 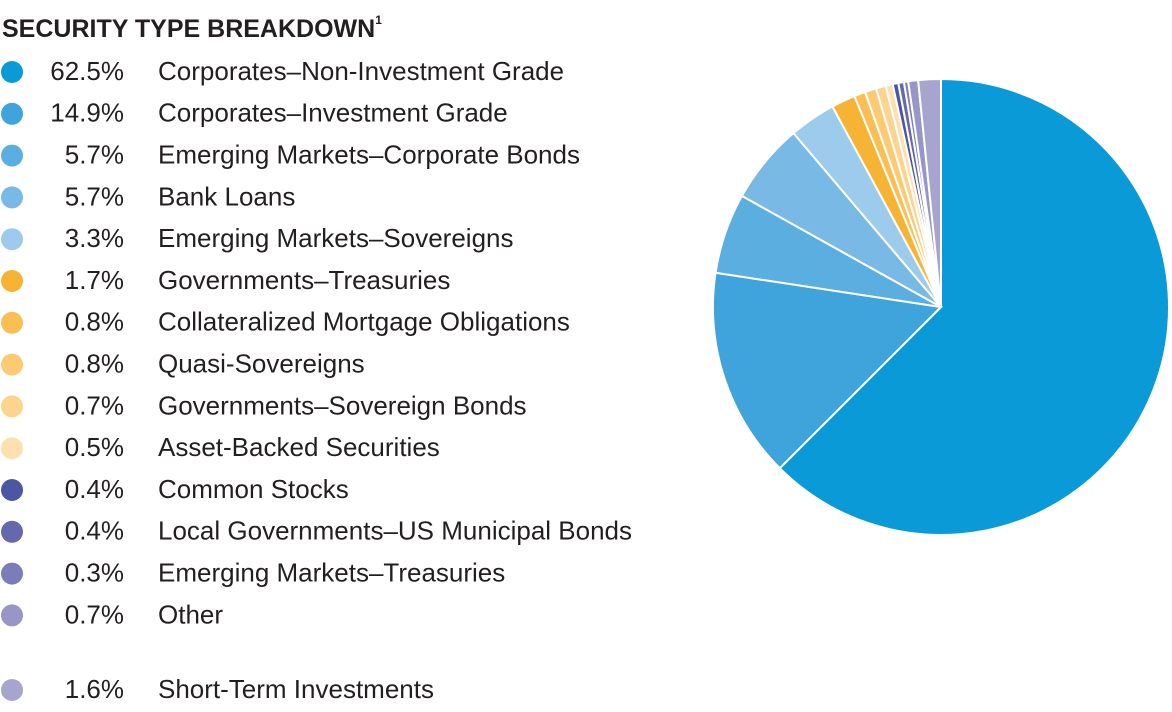 I want to click on legend-value: 1.7%, so click(x=94, y=280).